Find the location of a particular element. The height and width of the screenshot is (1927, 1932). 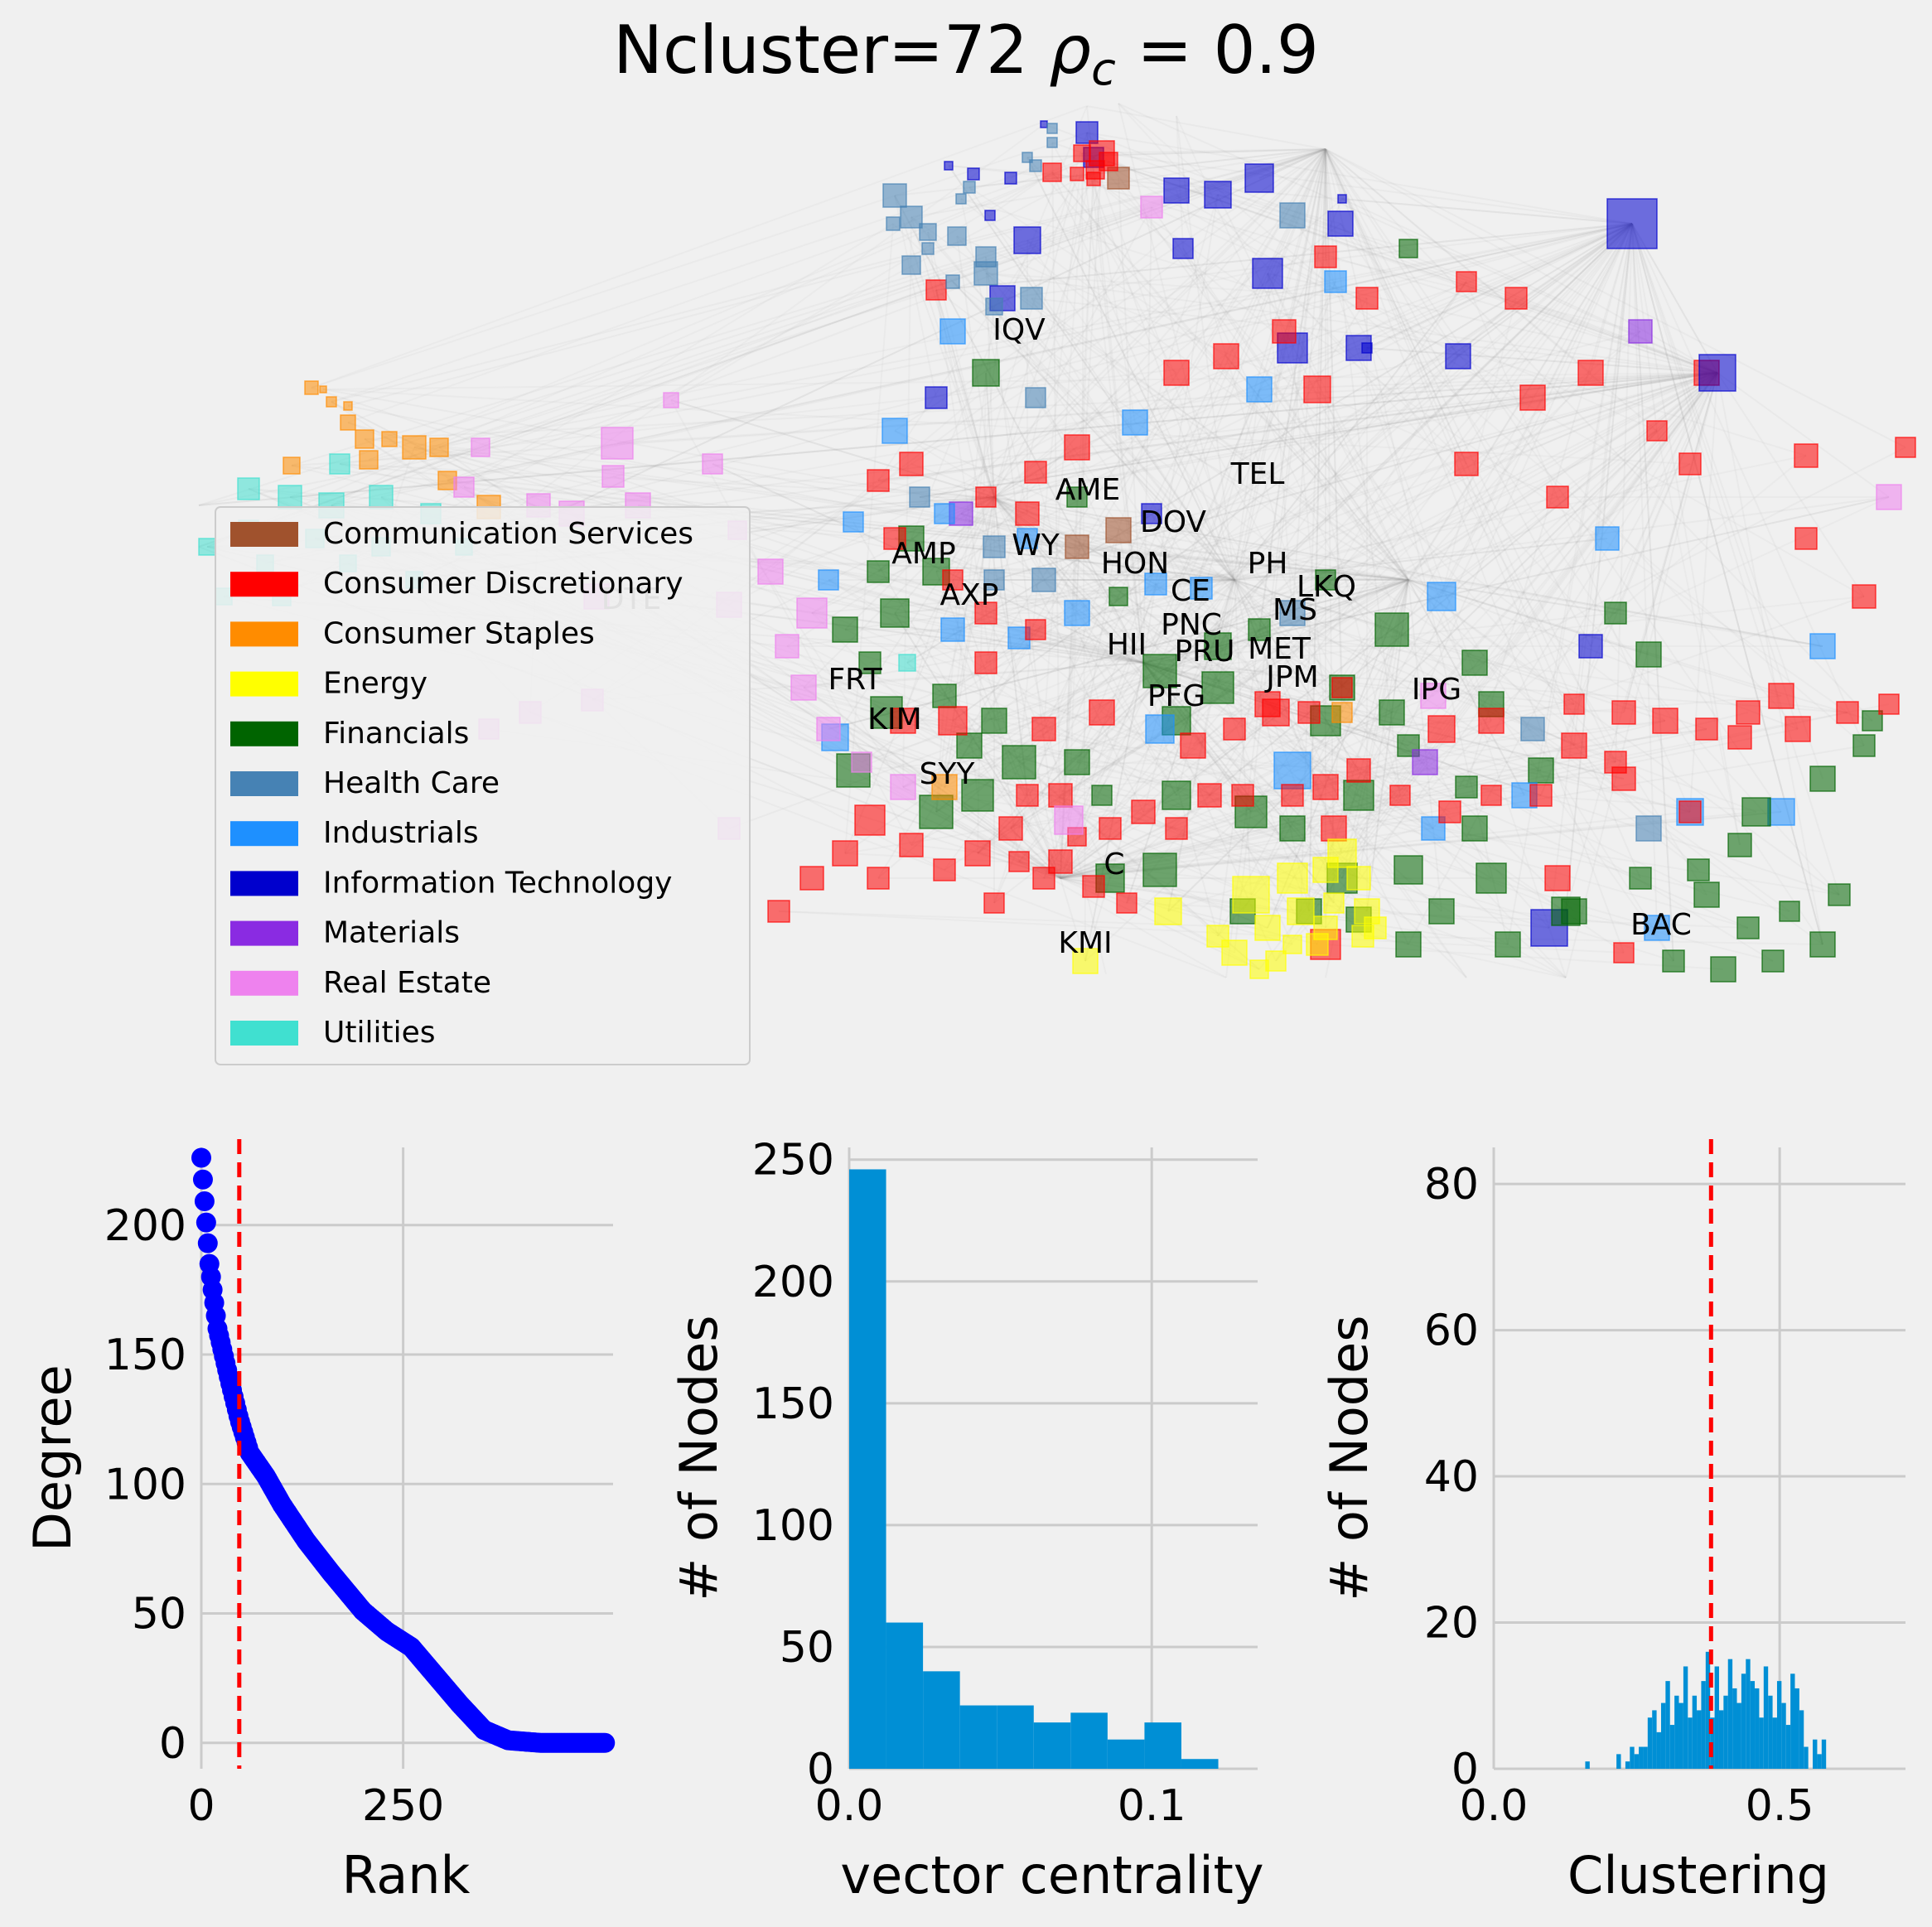

node-label: MET is located at coordinates (1280, 649).